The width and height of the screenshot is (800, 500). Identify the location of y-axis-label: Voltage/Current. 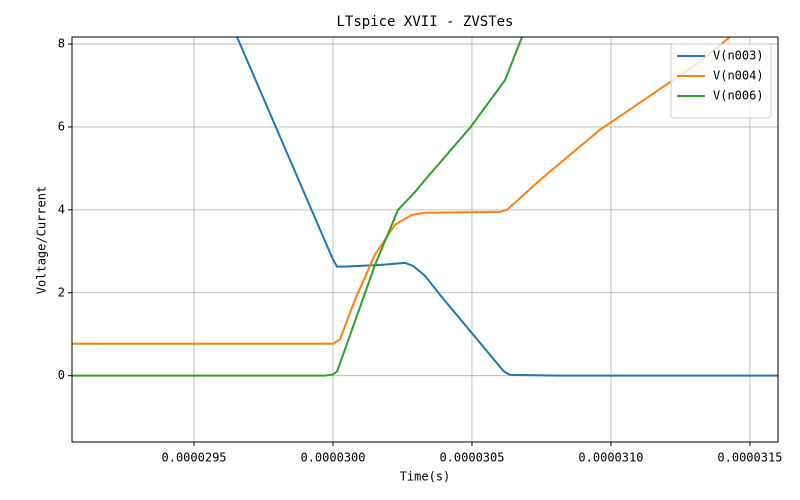
(42, 240).